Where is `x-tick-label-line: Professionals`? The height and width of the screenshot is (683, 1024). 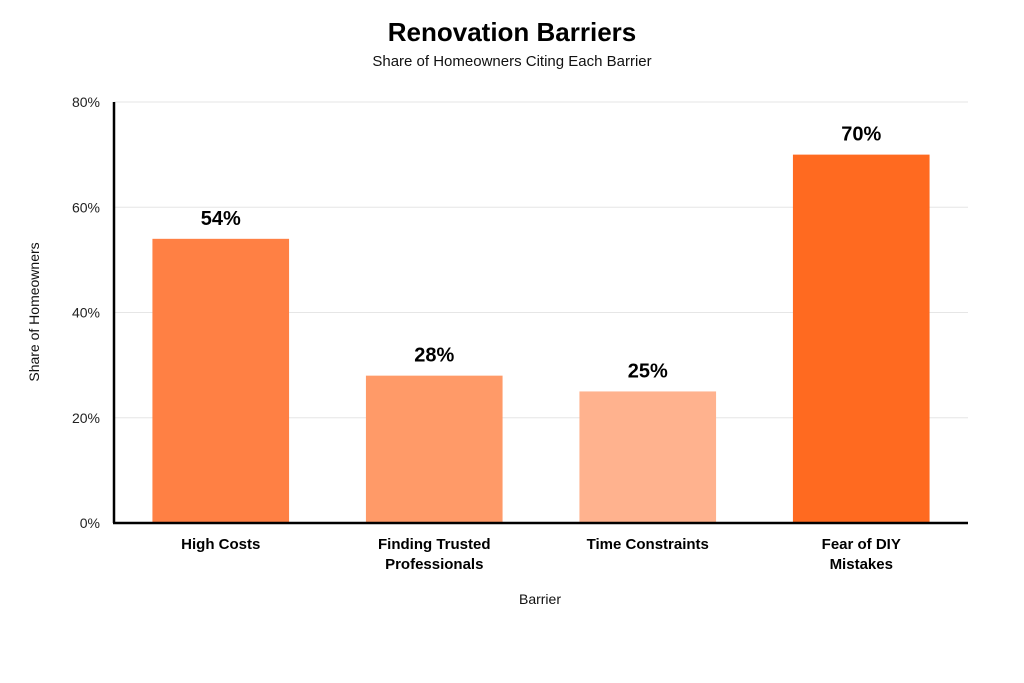
x-tick-label-line: Professionals is located at coordinates (434, 564).